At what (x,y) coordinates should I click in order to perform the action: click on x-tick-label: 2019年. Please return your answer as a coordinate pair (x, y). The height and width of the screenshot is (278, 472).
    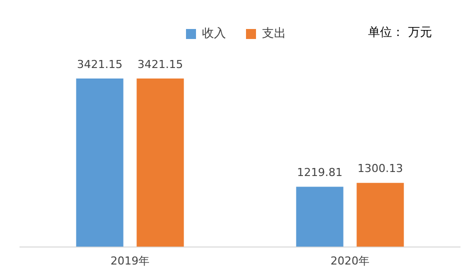
    Looking at the image, I should click on (130, 261).